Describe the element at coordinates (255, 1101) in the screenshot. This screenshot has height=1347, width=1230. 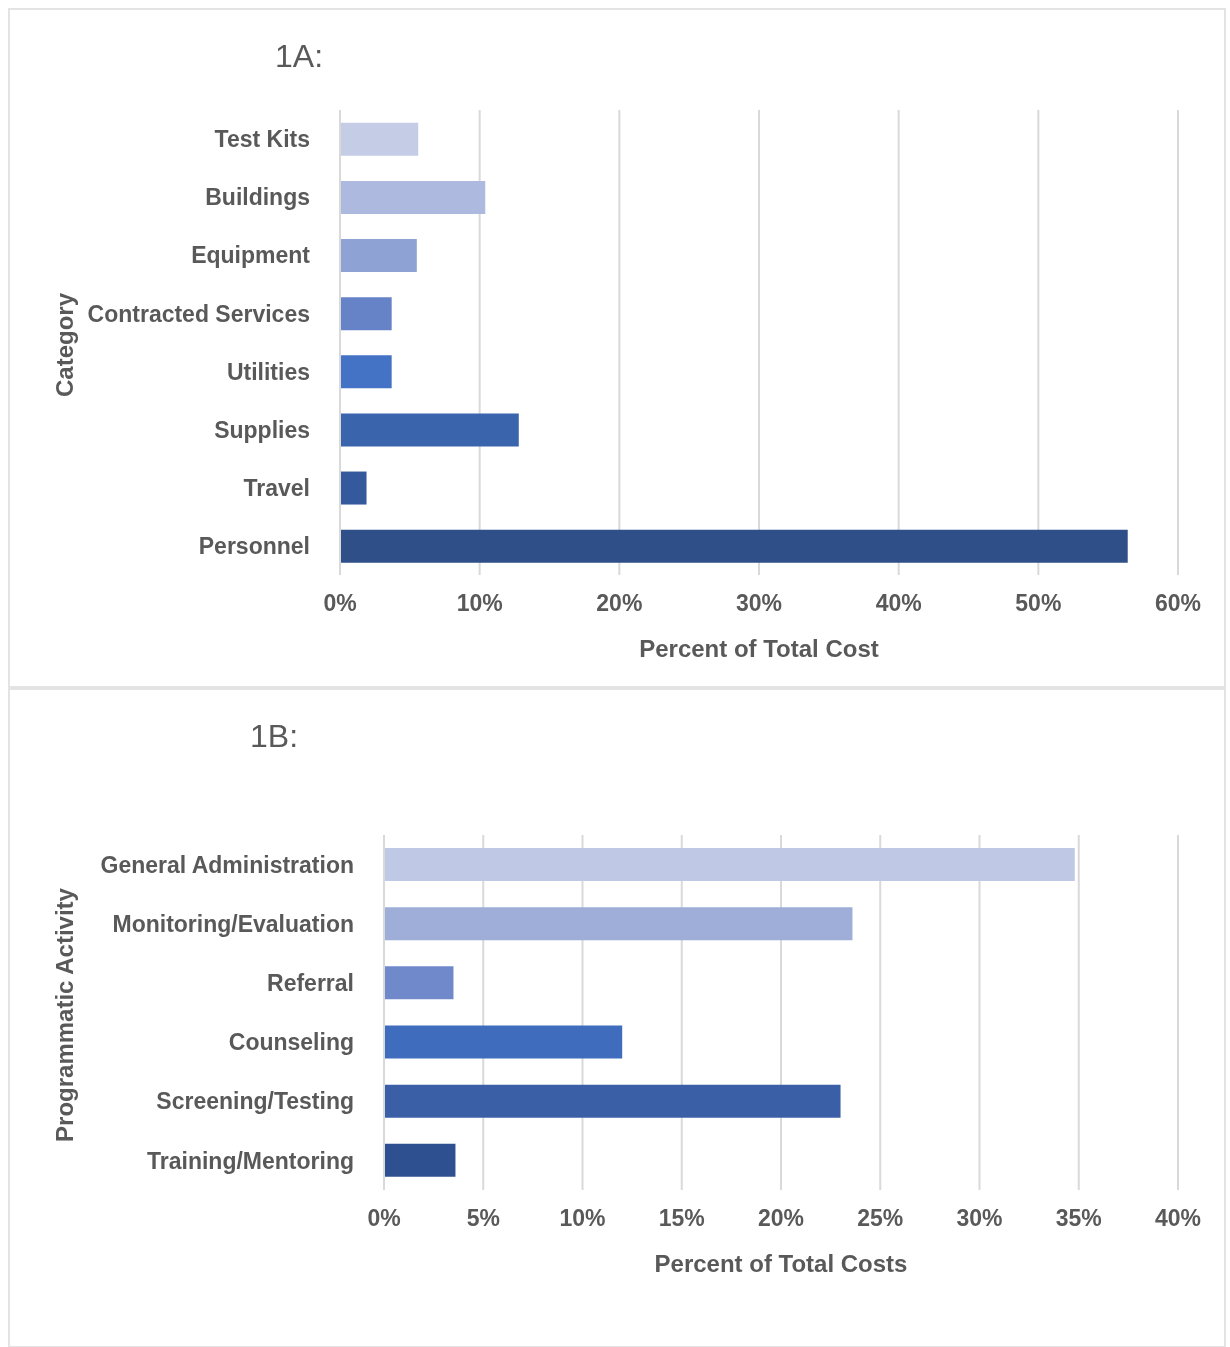
I see `y-tick-label: Screening/Testing` at that location.